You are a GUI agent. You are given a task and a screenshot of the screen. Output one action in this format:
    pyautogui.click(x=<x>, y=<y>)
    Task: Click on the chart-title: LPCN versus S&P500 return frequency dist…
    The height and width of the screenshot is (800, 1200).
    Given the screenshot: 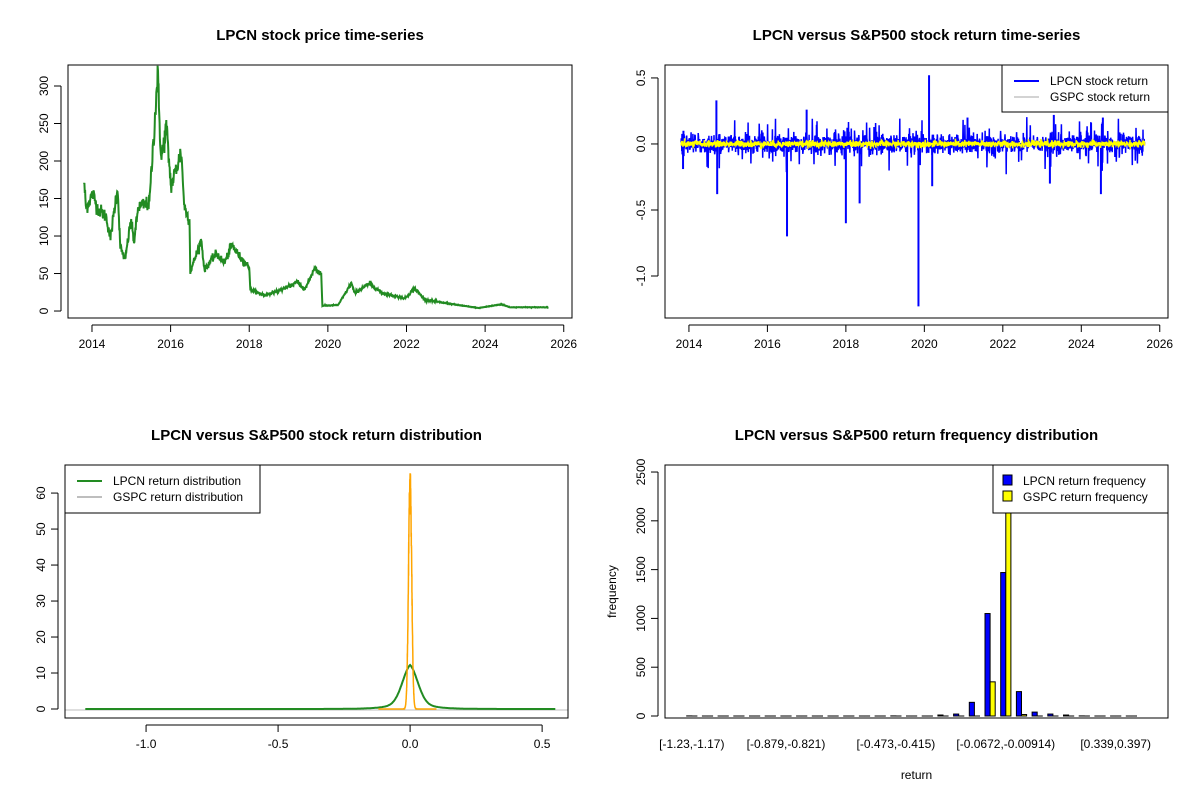 What is the action you would take?
    pyautogui.click(x=916, y=435)
    